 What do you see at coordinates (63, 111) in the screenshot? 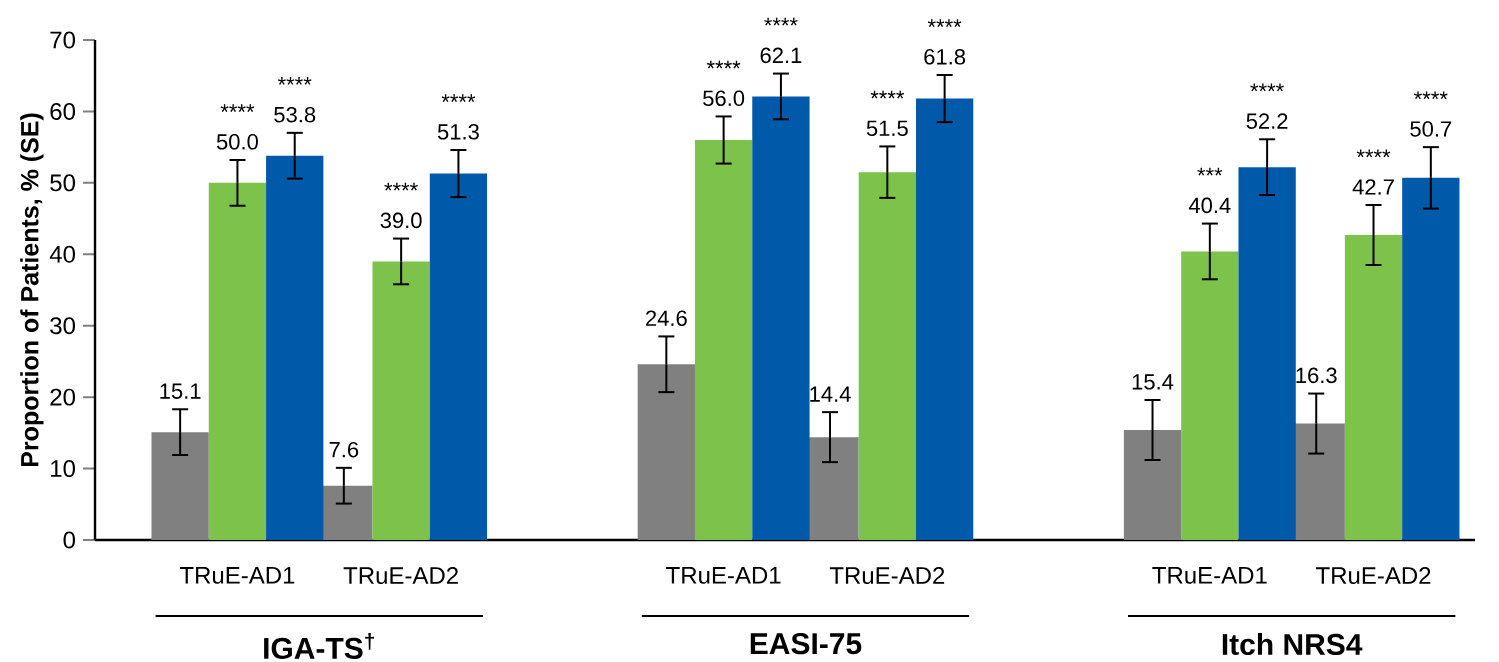
I see `y-tick-label: 60` at bounding box center [63, 111].